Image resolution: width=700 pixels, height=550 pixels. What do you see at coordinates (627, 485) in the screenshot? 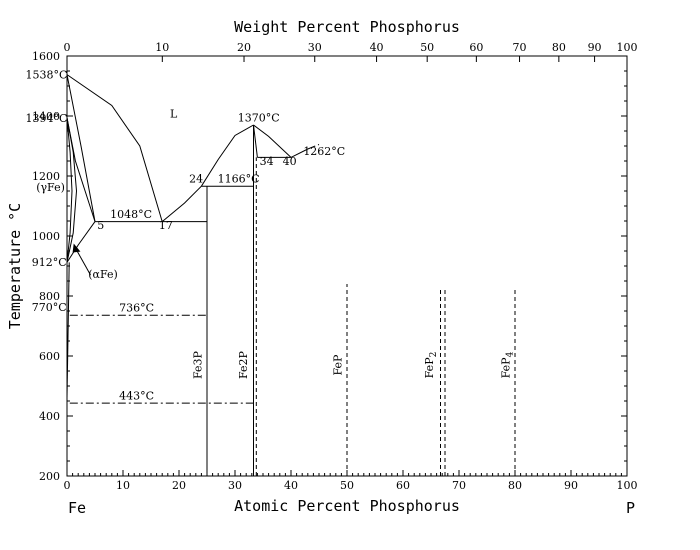
I see `bottom-tick-label: 100` at bounding box center [627, 485].